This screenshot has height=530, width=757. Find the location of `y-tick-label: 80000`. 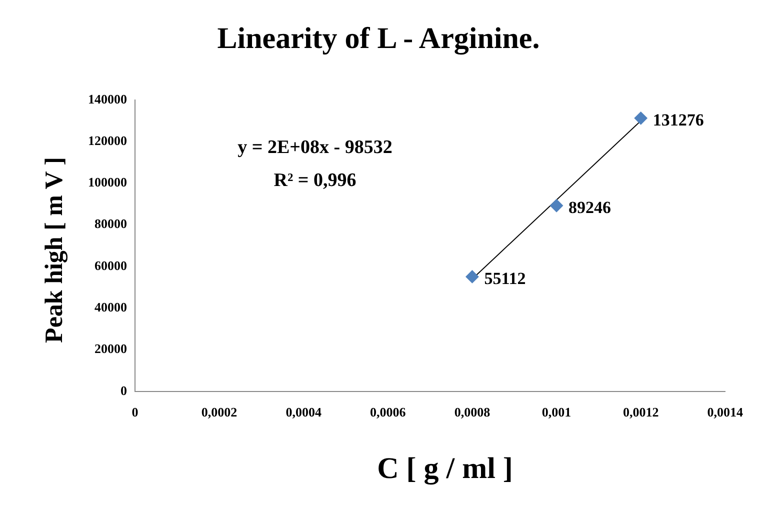

y-tick-label: 80000 is located at coordinates (110, 224).